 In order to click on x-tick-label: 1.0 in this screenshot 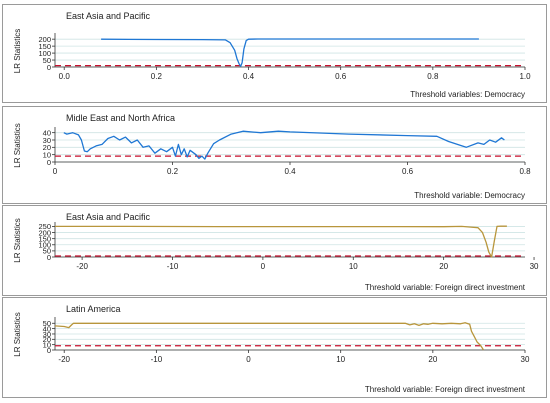, I will do `click(525, 76)`.